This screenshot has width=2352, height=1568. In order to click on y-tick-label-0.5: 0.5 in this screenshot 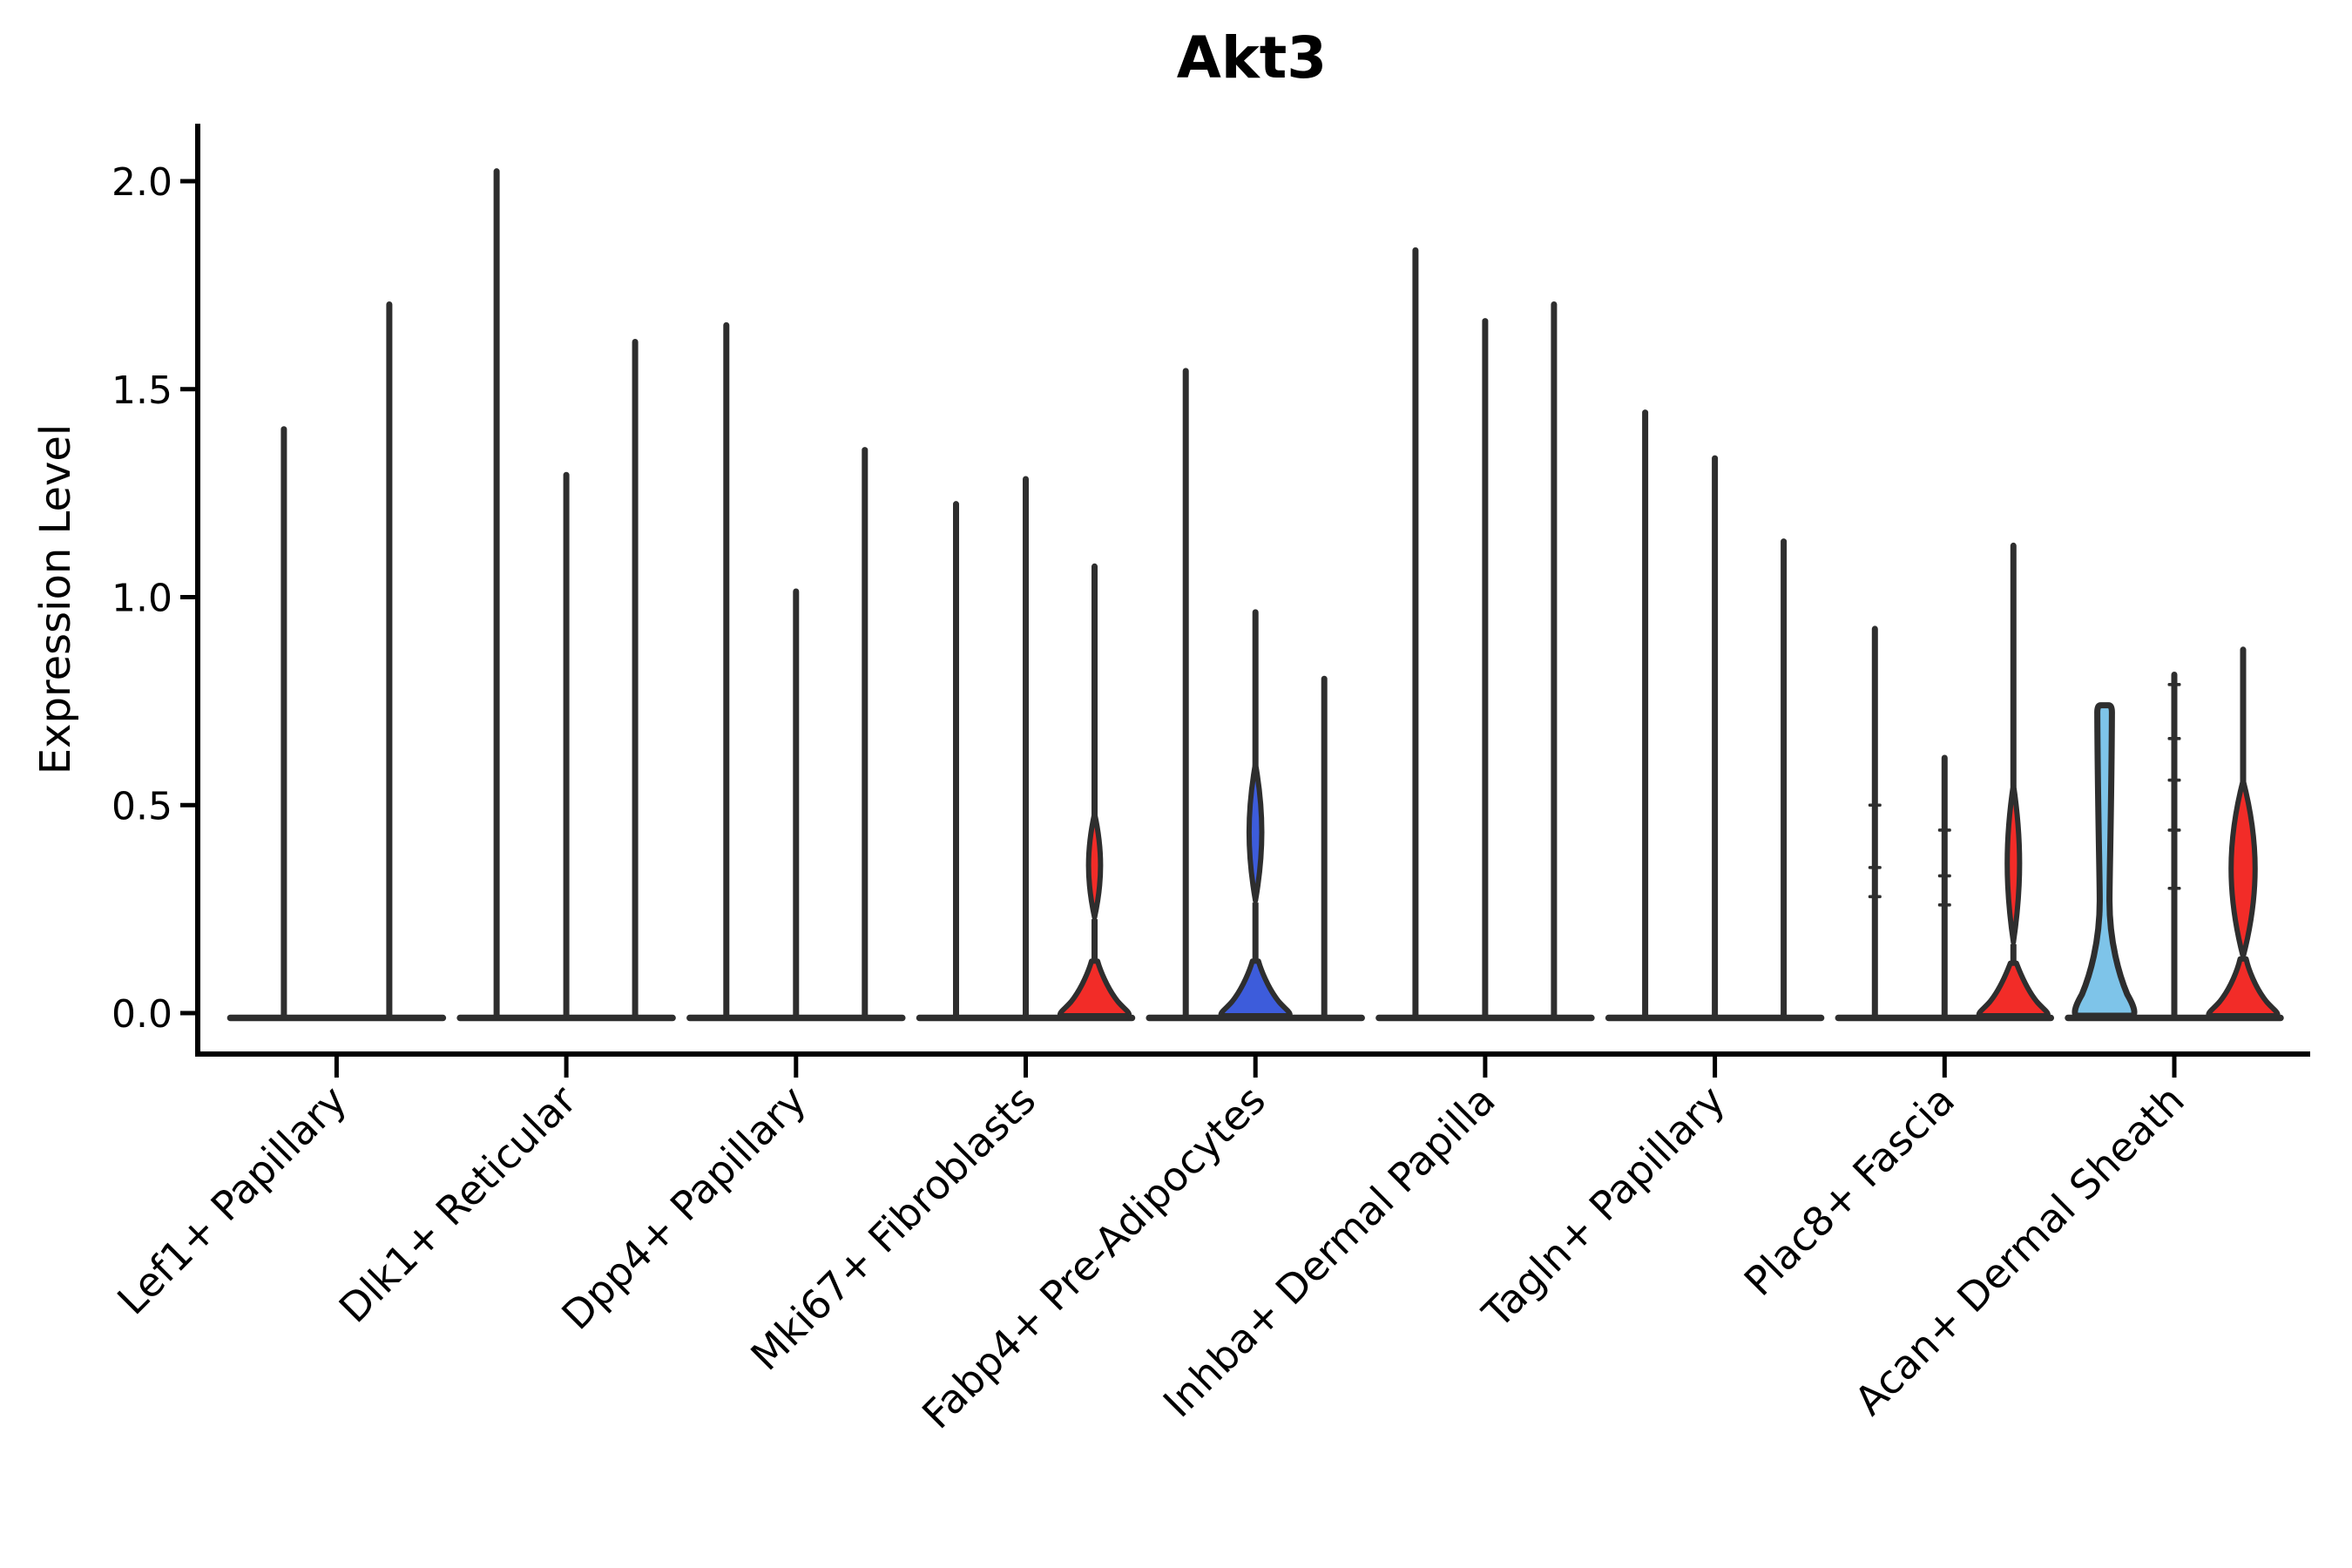, I will do `click(142, 806)`.